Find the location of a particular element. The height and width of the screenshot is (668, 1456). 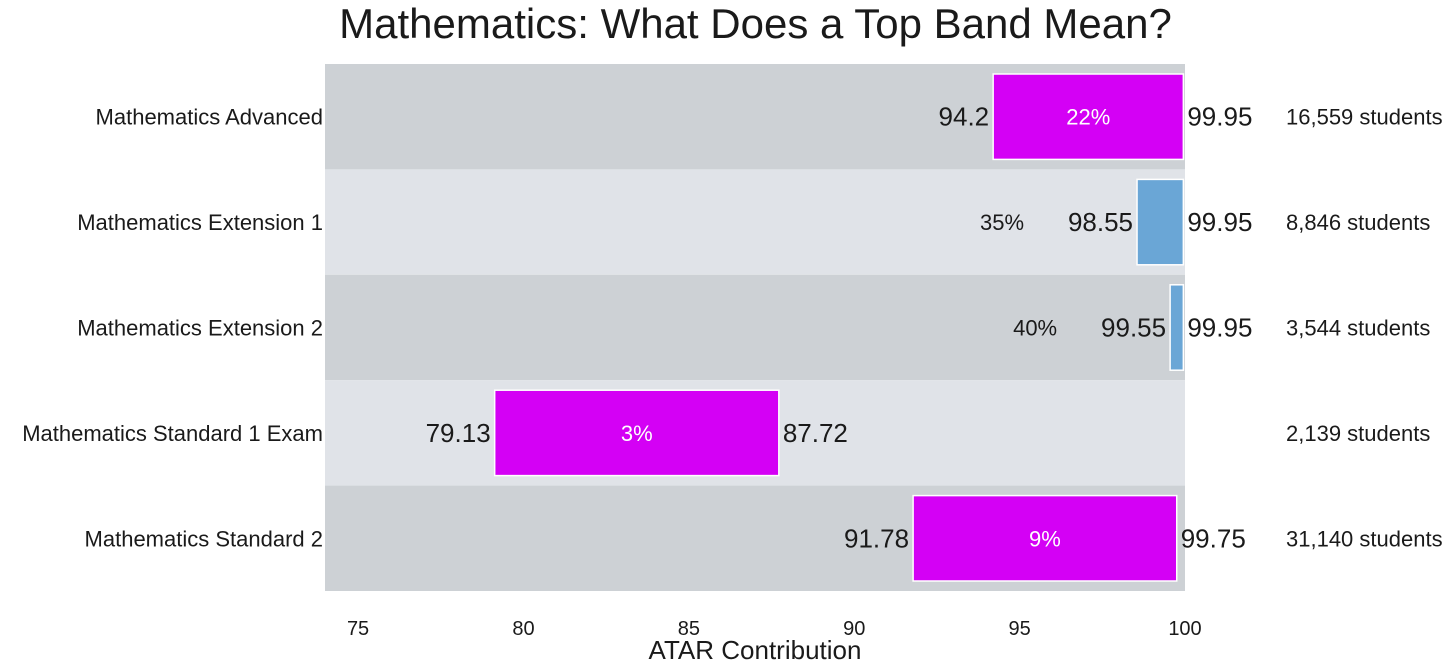

end-value-label: 87.72 is located at coordinates (815, 433).